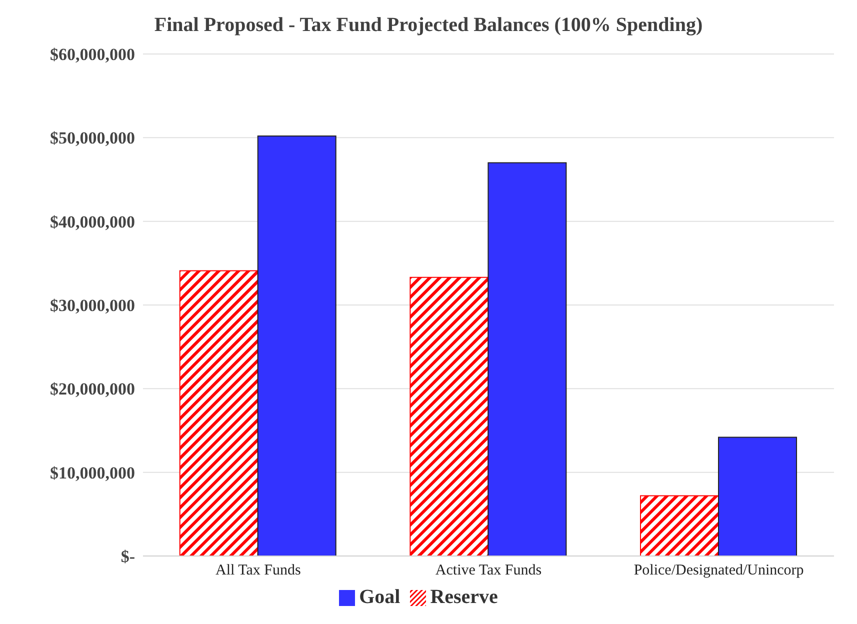  Describe the element at coordinates (92, 54) in the screenshot. I see `y-tick-label: $60,000,000` at that location.